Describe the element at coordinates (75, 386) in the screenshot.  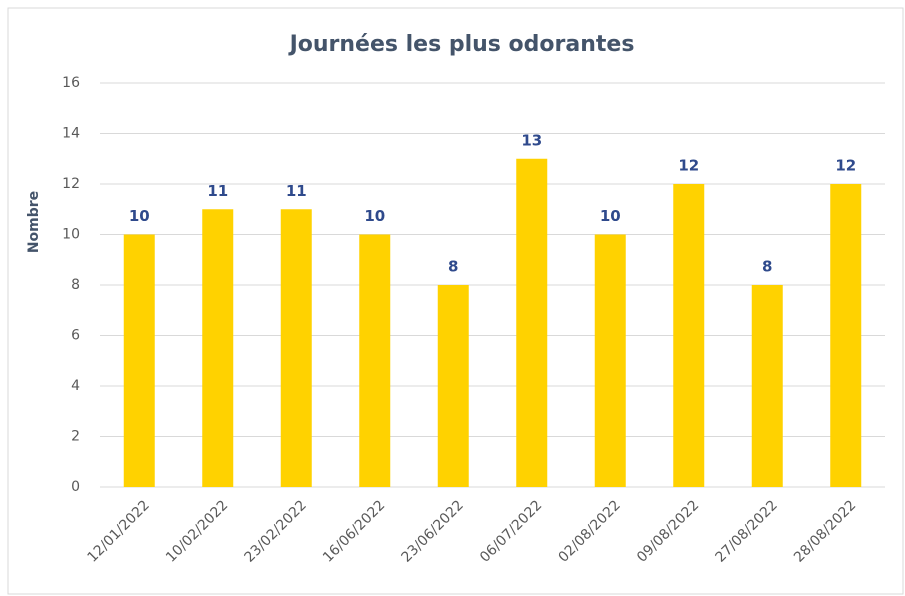
I see `y-tick-label: 4` at that location.